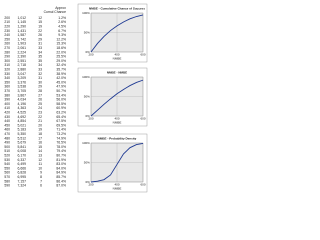 The height and width of the screenshot is (240, 320). What do you see at coordinates (40, 151) in the screenshot?
I see `table-cell: 14` at bounding box center [40, 151].